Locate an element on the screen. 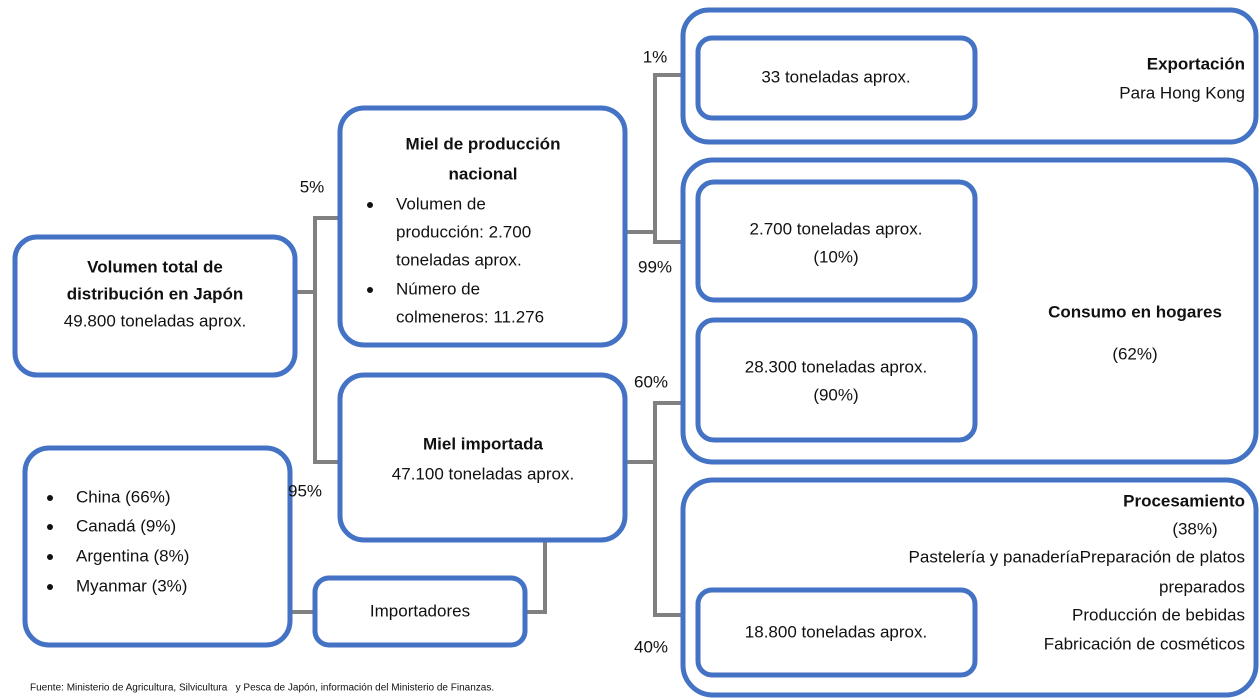 This screenshot has height=700, width=1260. household-domestic-share: (10%) is located at coordinates (835, 256).